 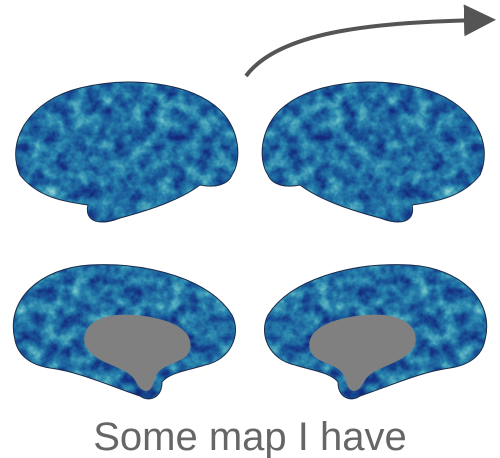 What do you see at coordinates (127, 152) in the screenshot?
I see `left-lateral-hemisphere` at bounding box center [127, 152].